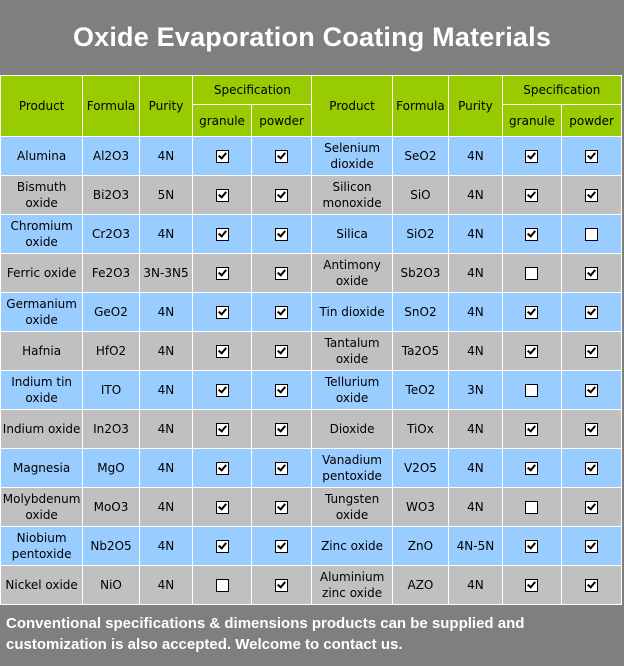 Image resolution: width=624 pixels, height=666 pixels. I want to click on product-cell: Vanadium pentoxide, so click(352, 468).